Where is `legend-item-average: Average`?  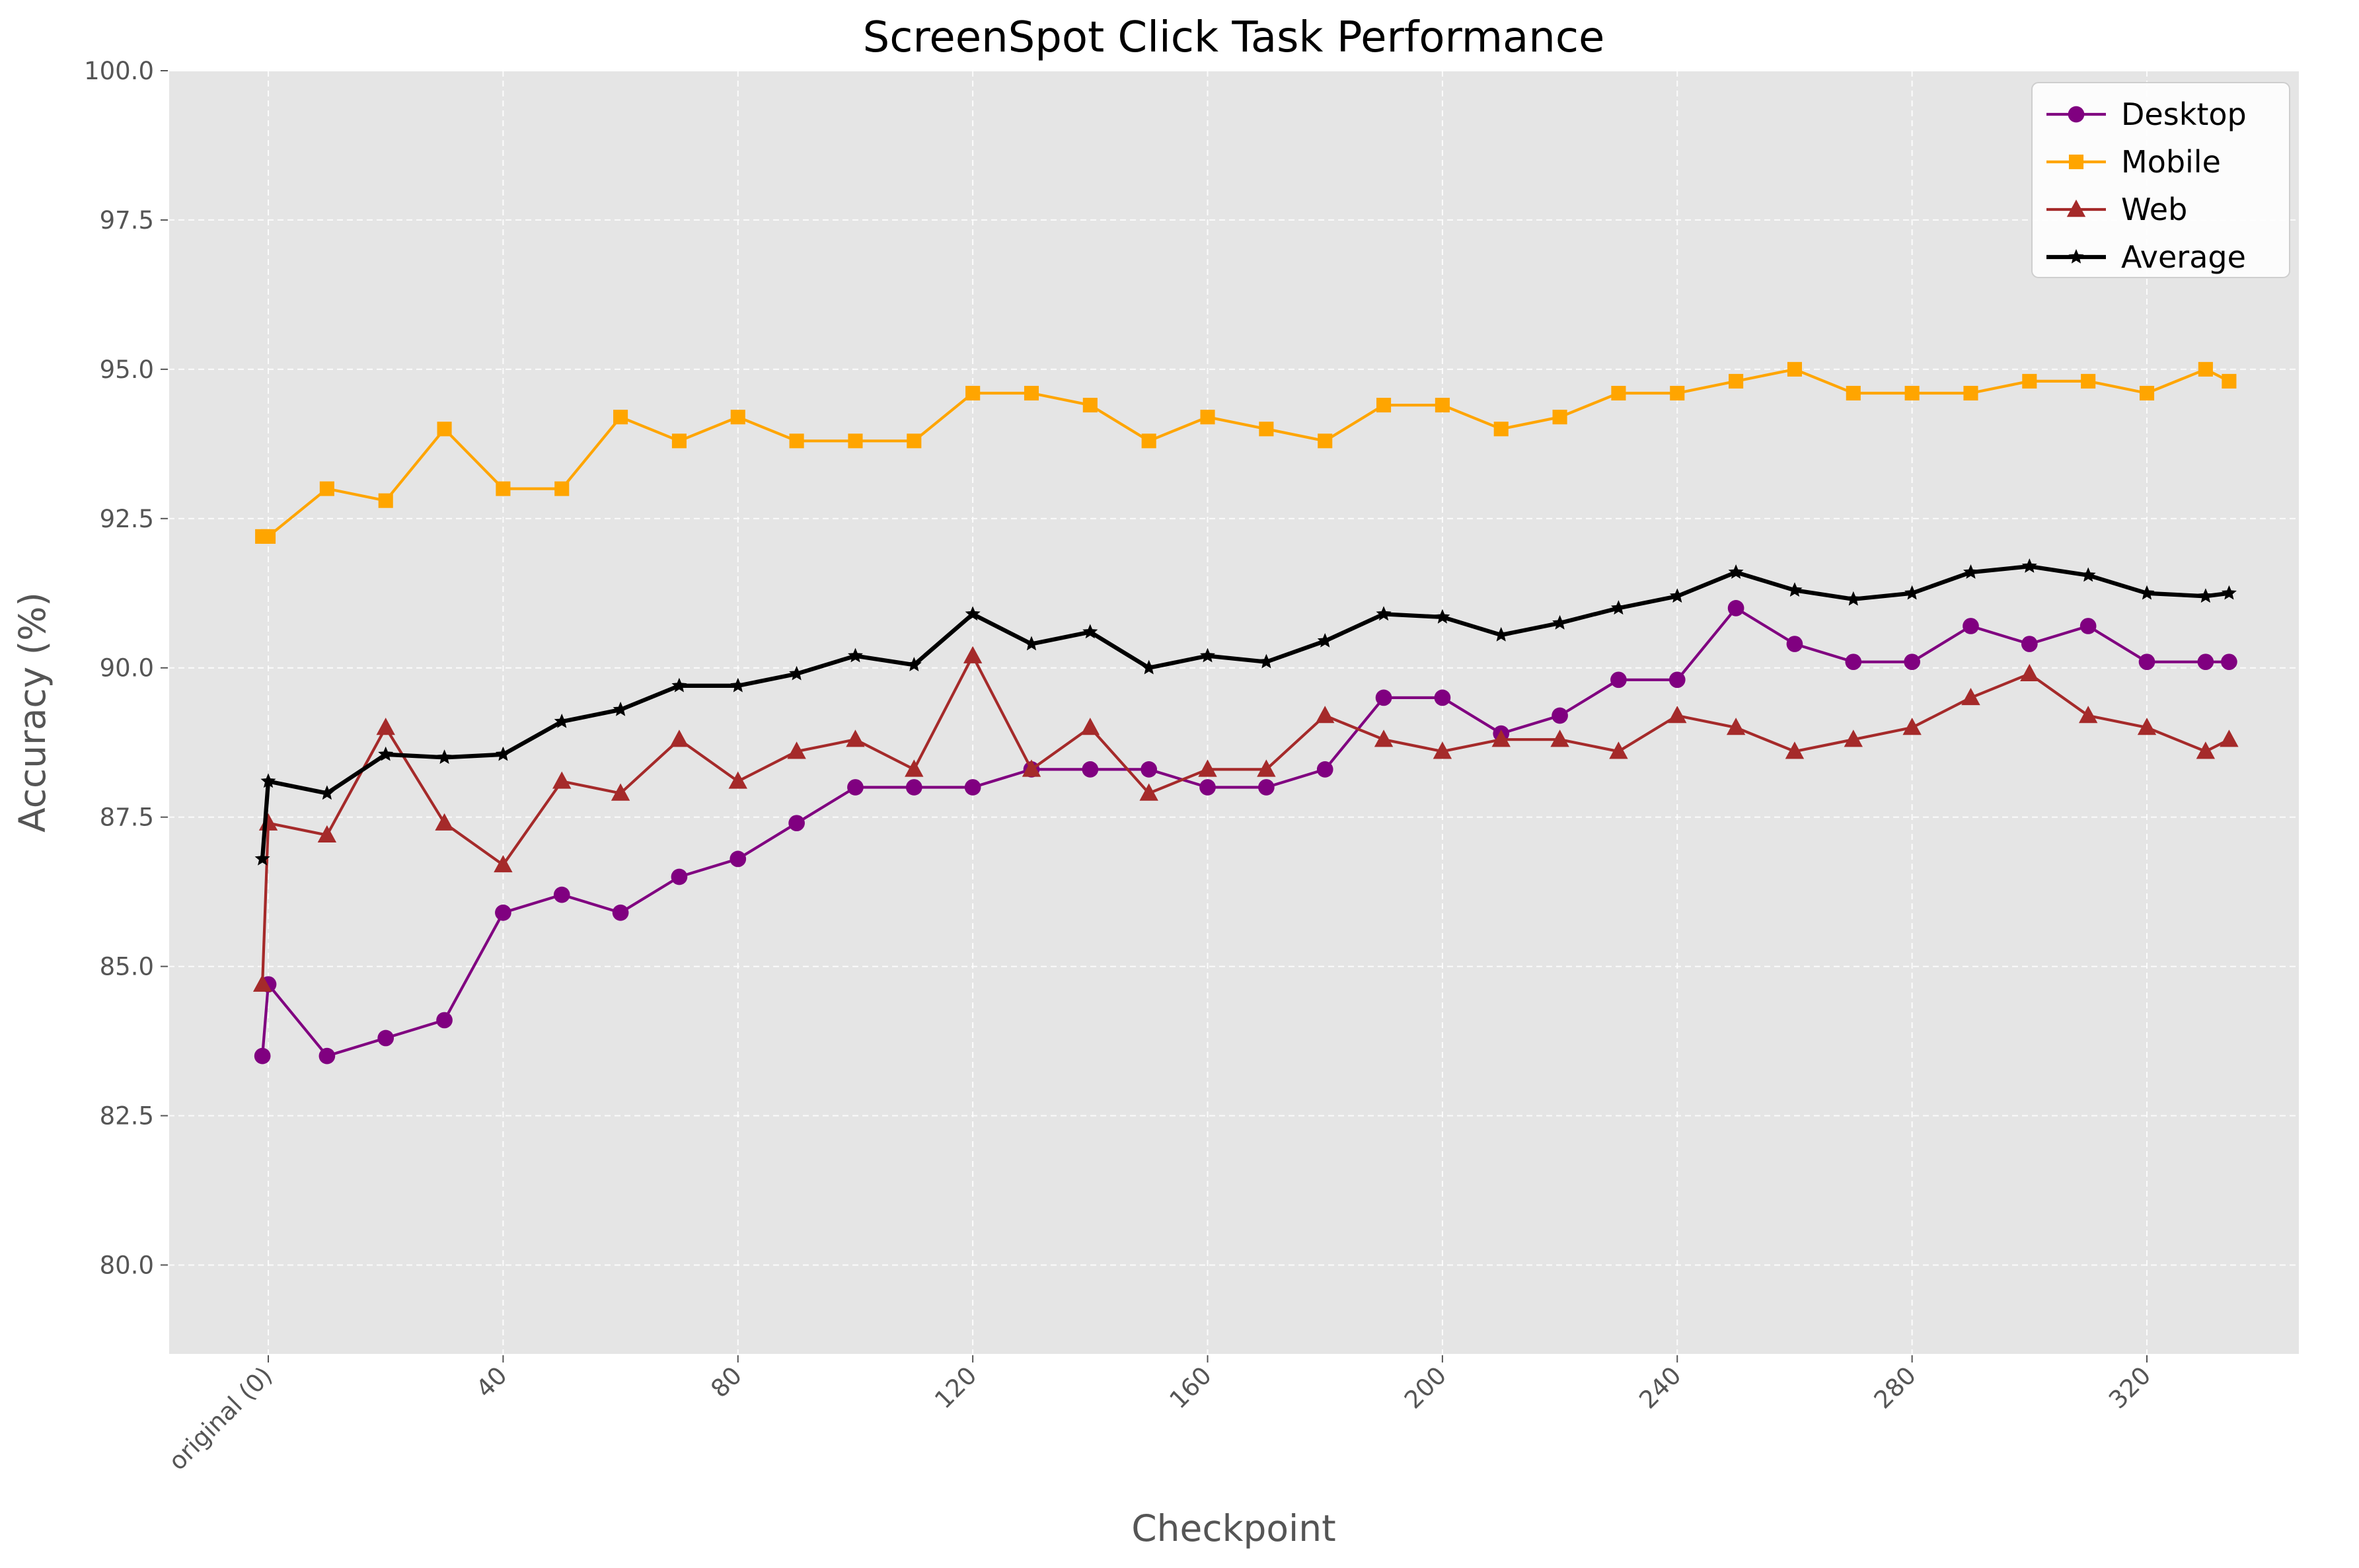
legend-item-average: Average is located at coordinates (2146, 257).